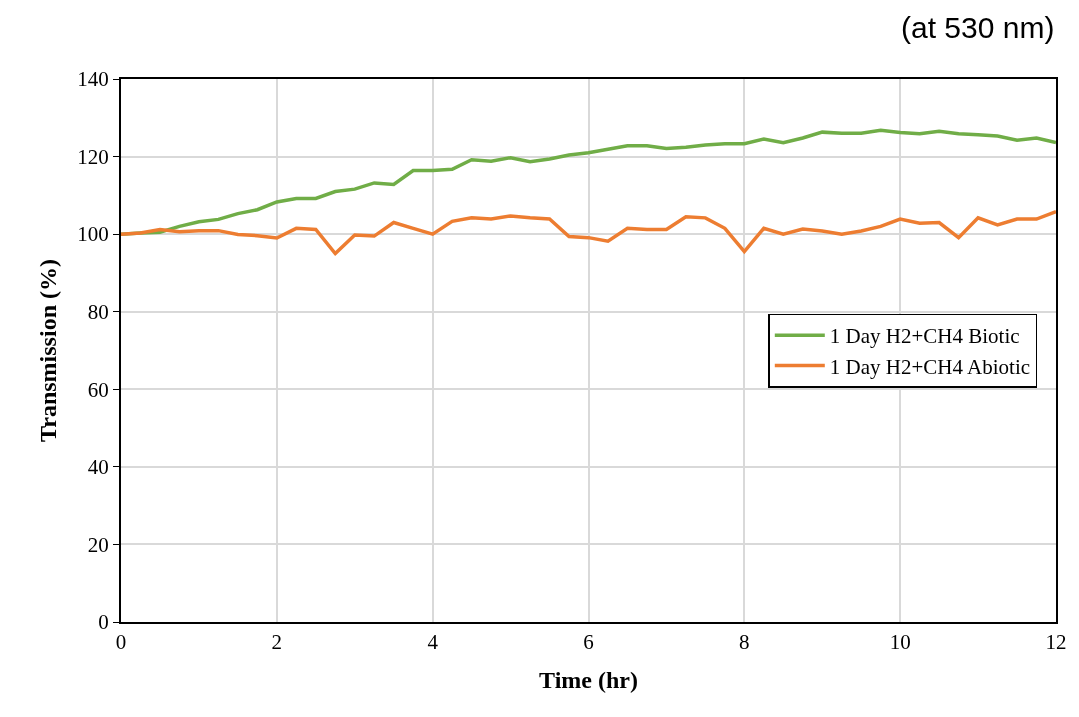 The height and width of the screenshot is (717, 1079). What do you see at coordinates (588, 680) in the screenshot?
I see `x-axis-title: Time (hr)` at bounding box center [588, 680].